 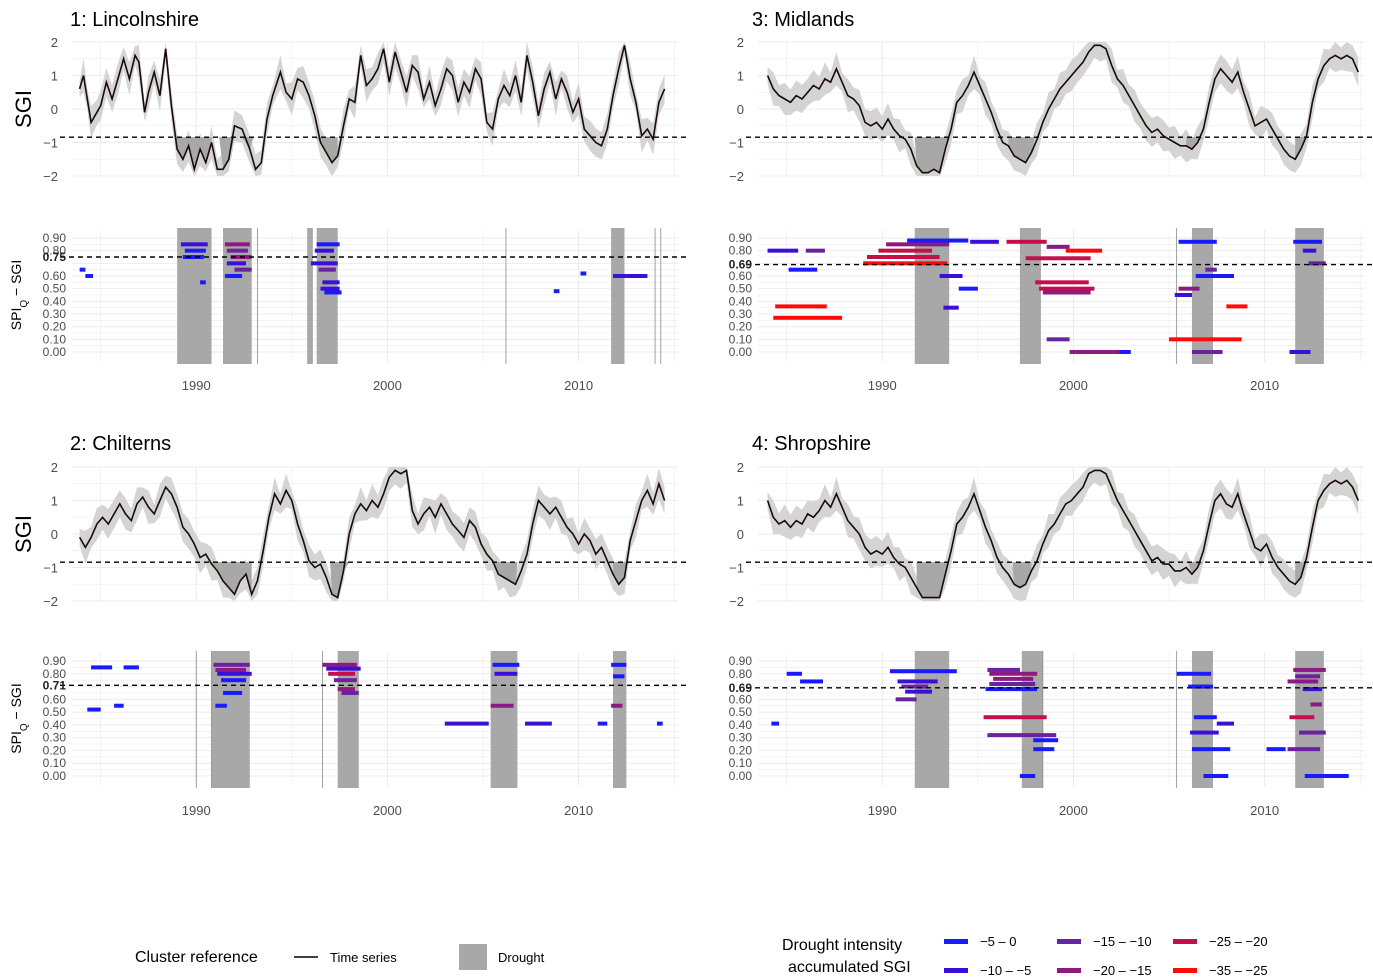 I want to click on spi-ytick-label: 0.50, so click(x=741, y=712).